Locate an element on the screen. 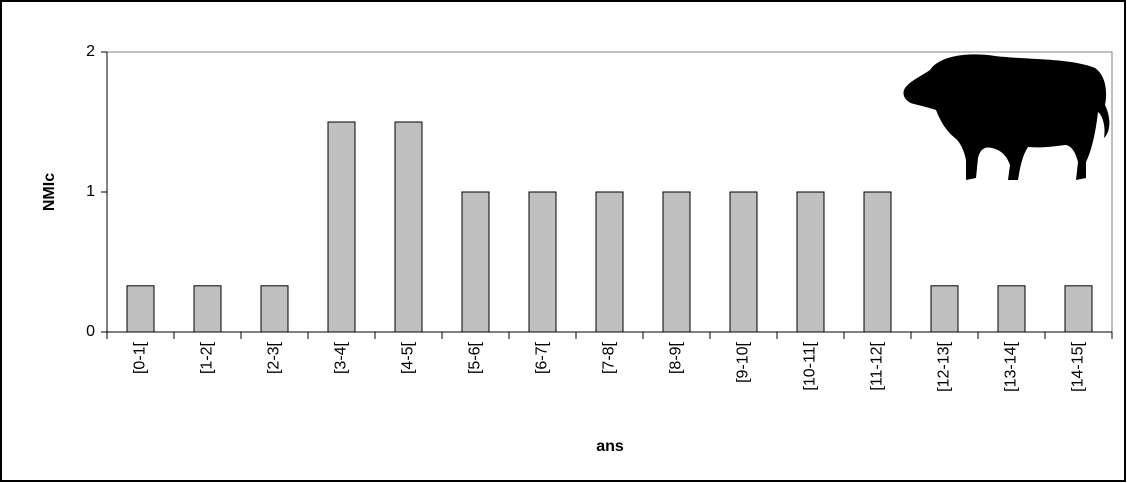  x-axis-title: ans is located at coordinates (610, 446).